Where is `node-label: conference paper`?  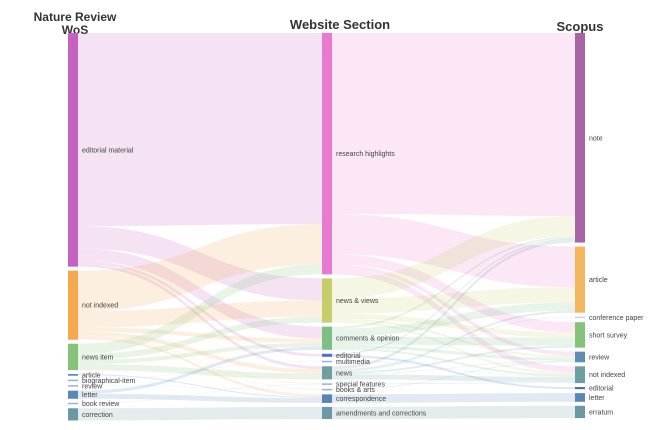
node-label: conference paper is located at coordinates (616, 318).